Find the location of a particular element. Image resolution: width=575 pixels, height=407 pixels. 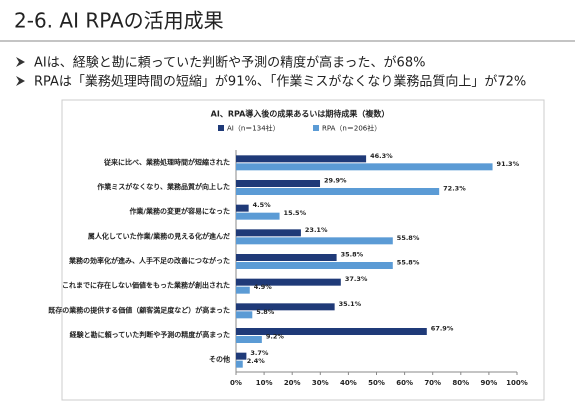

y-tick-label: 既存の業務の提供する価値（顧客満足度など）が高まった is located at coordinates (139, 309).